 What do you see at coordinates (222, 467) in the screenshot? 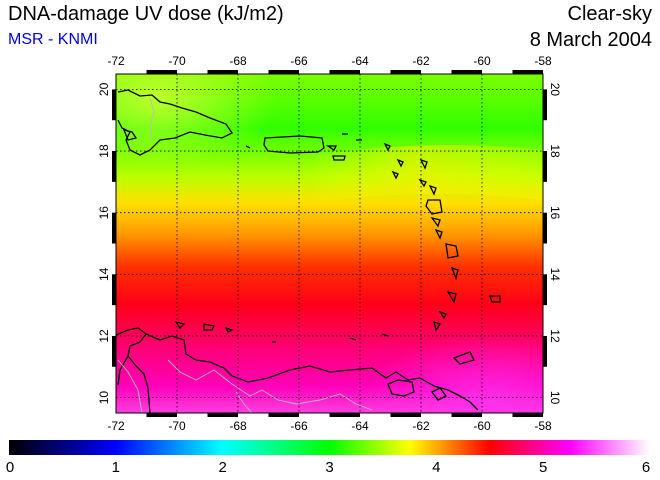
I see `colorbar-tick-label: 2` at bounding box center [222, 467].